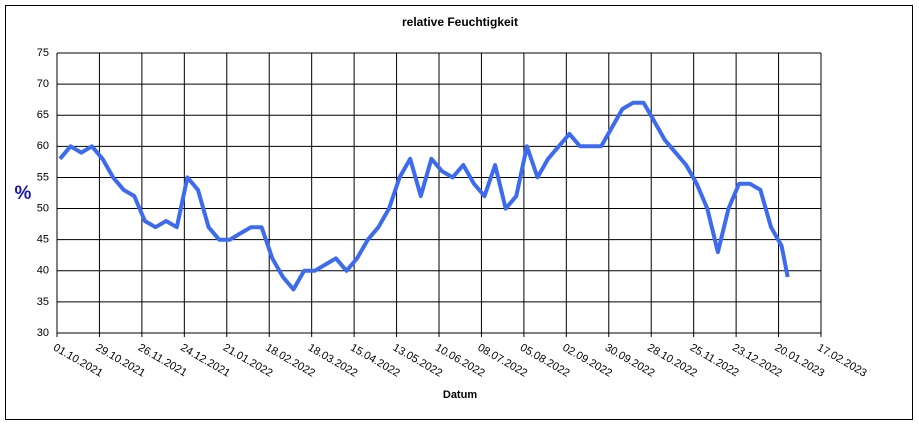 The image size is (919, 425). Describe the element at coordinates (43, 208) in the screenshot. I see `y-tick-label: 50` at that location.